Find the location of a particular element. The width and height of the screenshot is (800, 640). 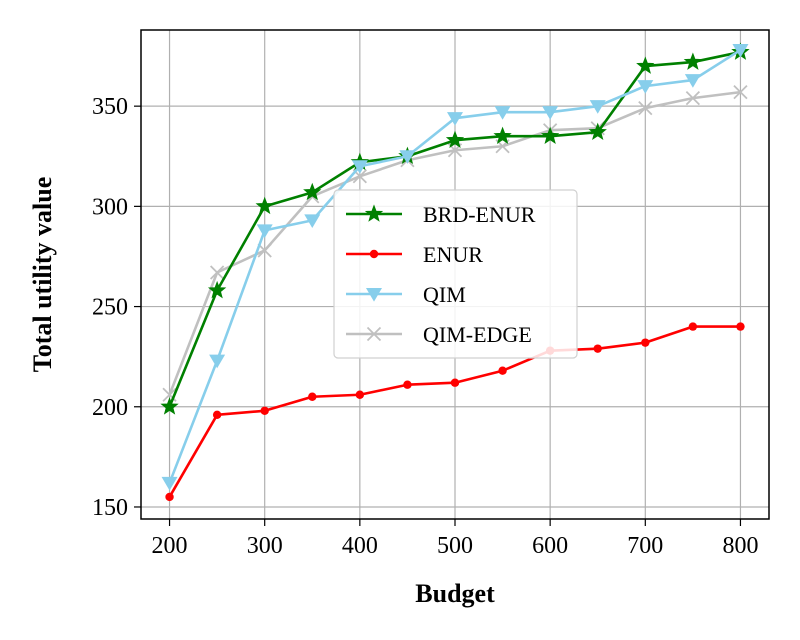

legend-marker-brd-enur is located at coordinates (374, 213).